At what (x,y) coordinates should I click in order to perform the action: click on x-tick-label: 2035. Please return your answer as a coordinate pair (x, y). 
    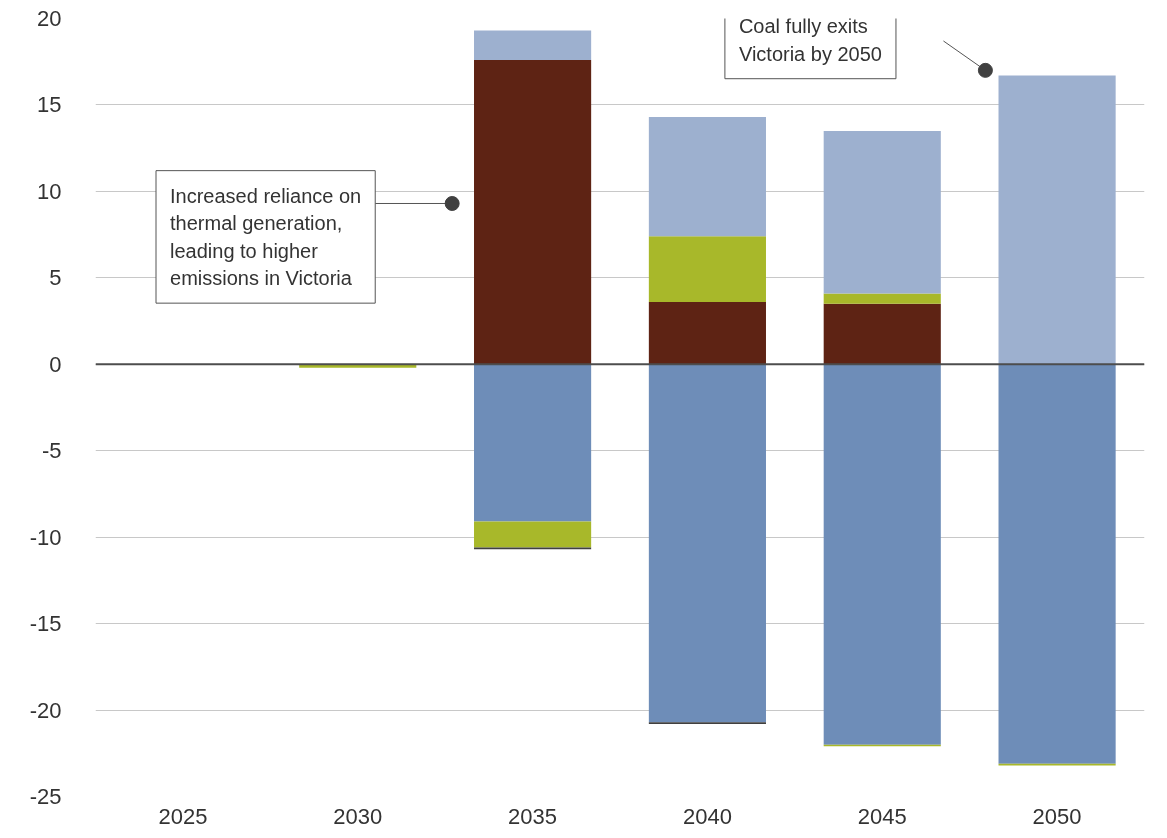
    Looking at the image, I should click on (533, 816).